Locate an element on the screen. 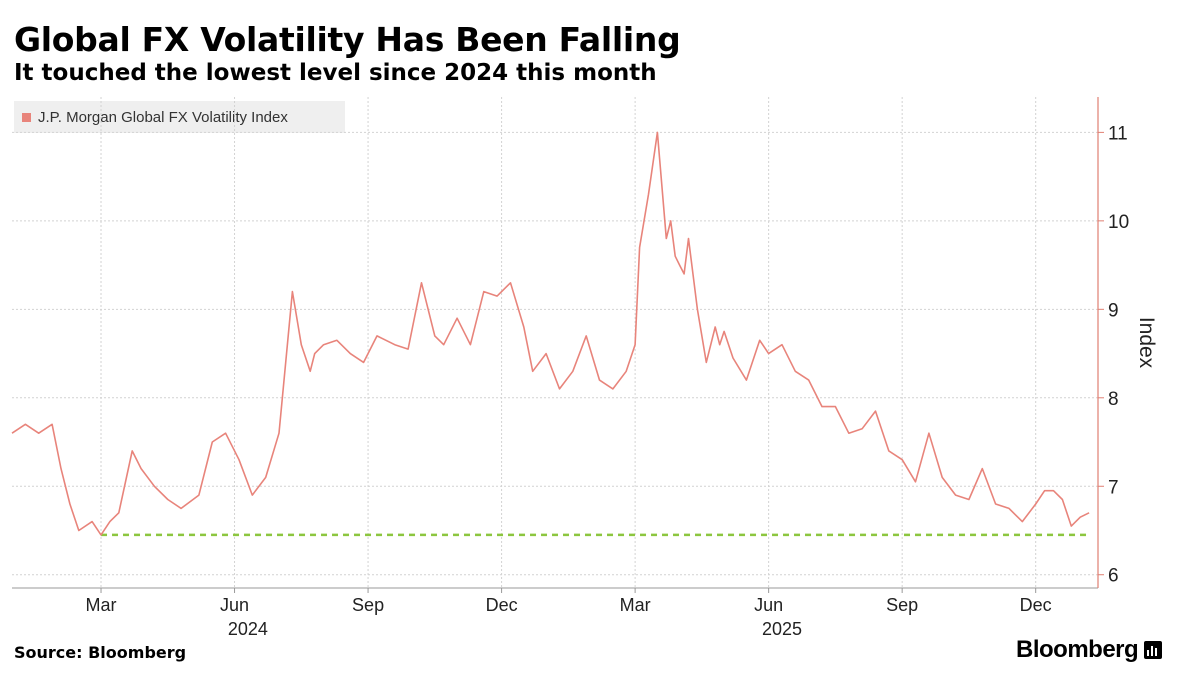  y-tick-label: 7 is located at coordinates (1113, 487).